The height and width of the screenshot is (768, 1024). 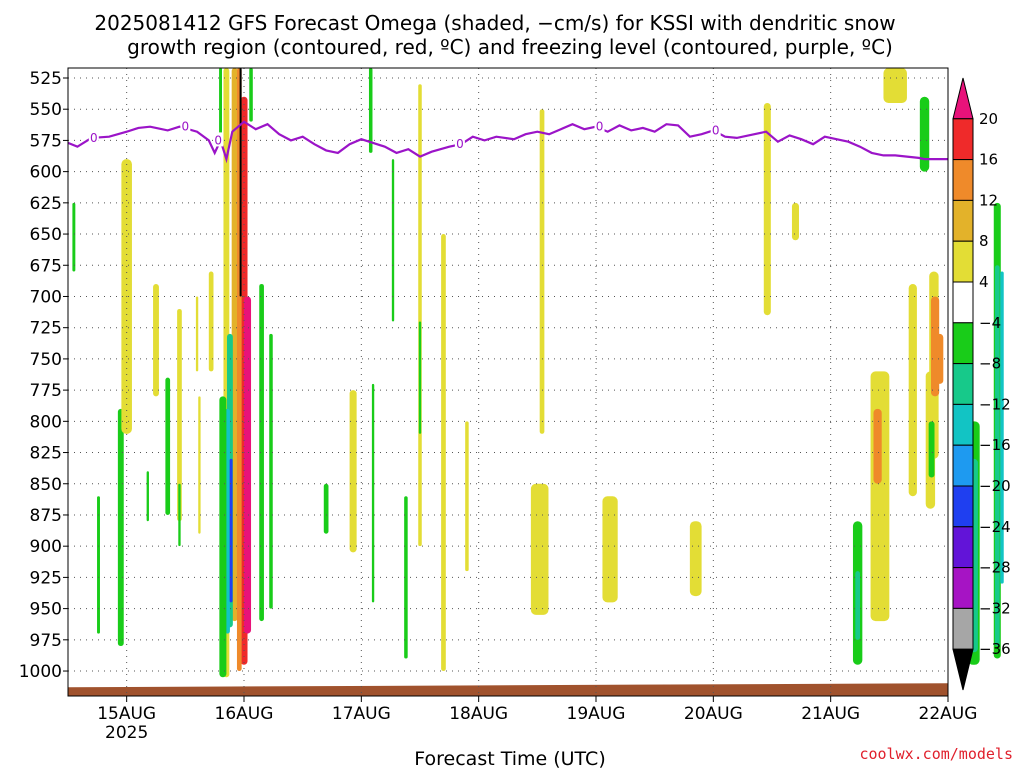 What do you see at coordinates (46, 547) in the screenshot?
I see `y-tick-label: 900` at bounding box center [46, 547].